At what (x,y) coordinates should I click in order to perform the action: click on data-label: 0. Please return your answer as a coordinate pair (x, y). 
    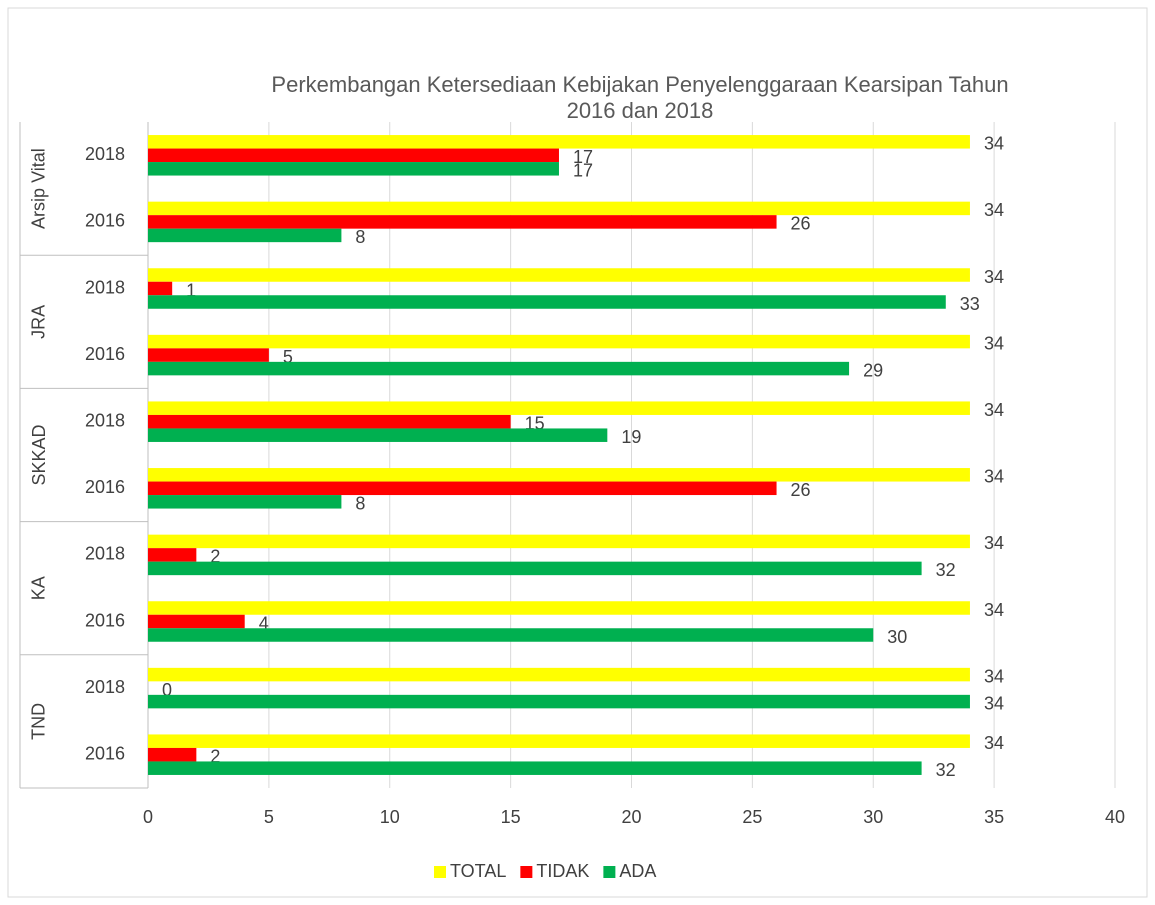
    Looking at the image, I should click on (167, 690).